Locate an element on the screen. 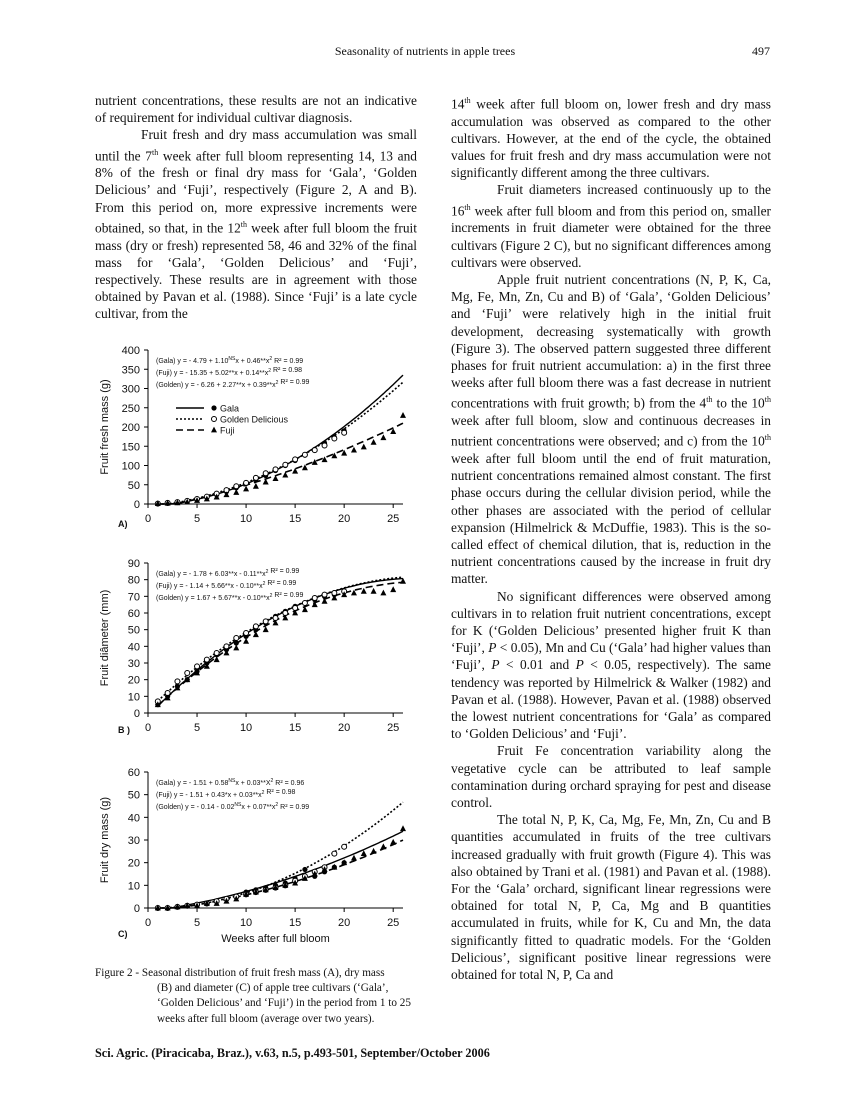 The image size is (850, 1100). equation-text: (Fuji) y = - 15.35 + 5.02**x + 0.14**x is located at coordinates (212, 373).